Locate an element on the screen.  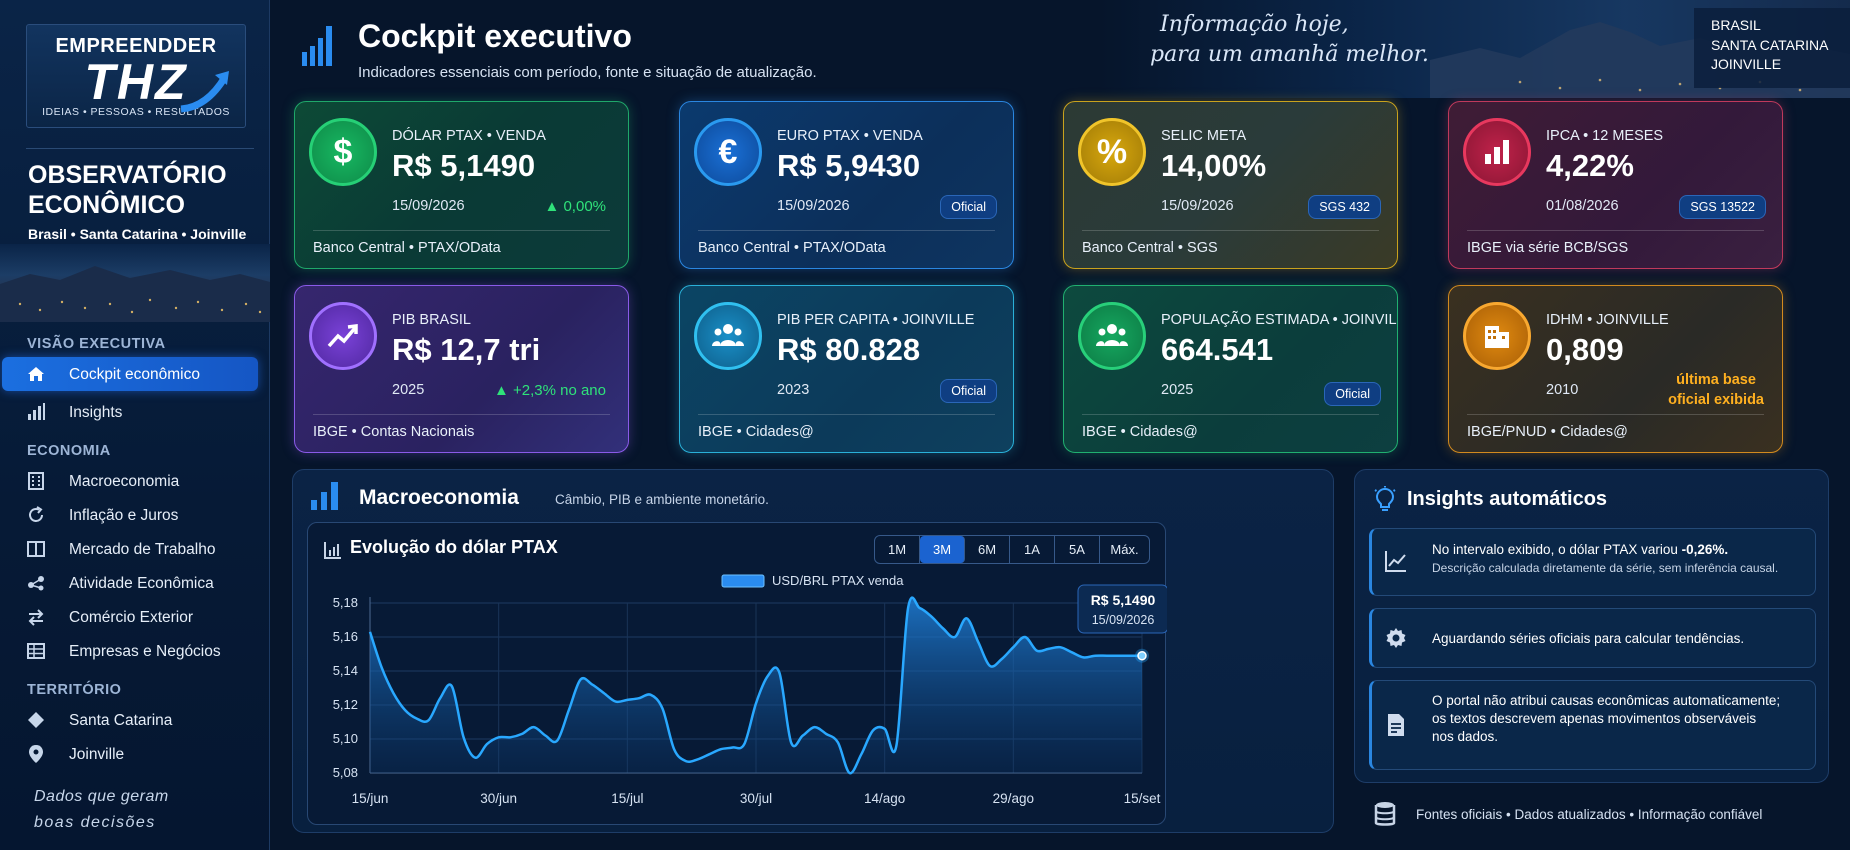
sidebar-item-macroeconomia: Macroeconomia is located at coordinates (135, 481).